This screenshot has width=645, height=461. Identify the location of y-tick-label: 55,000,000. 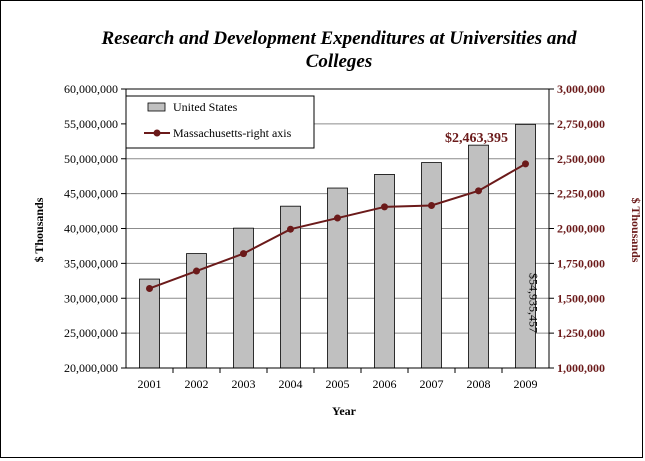
(91, 124).